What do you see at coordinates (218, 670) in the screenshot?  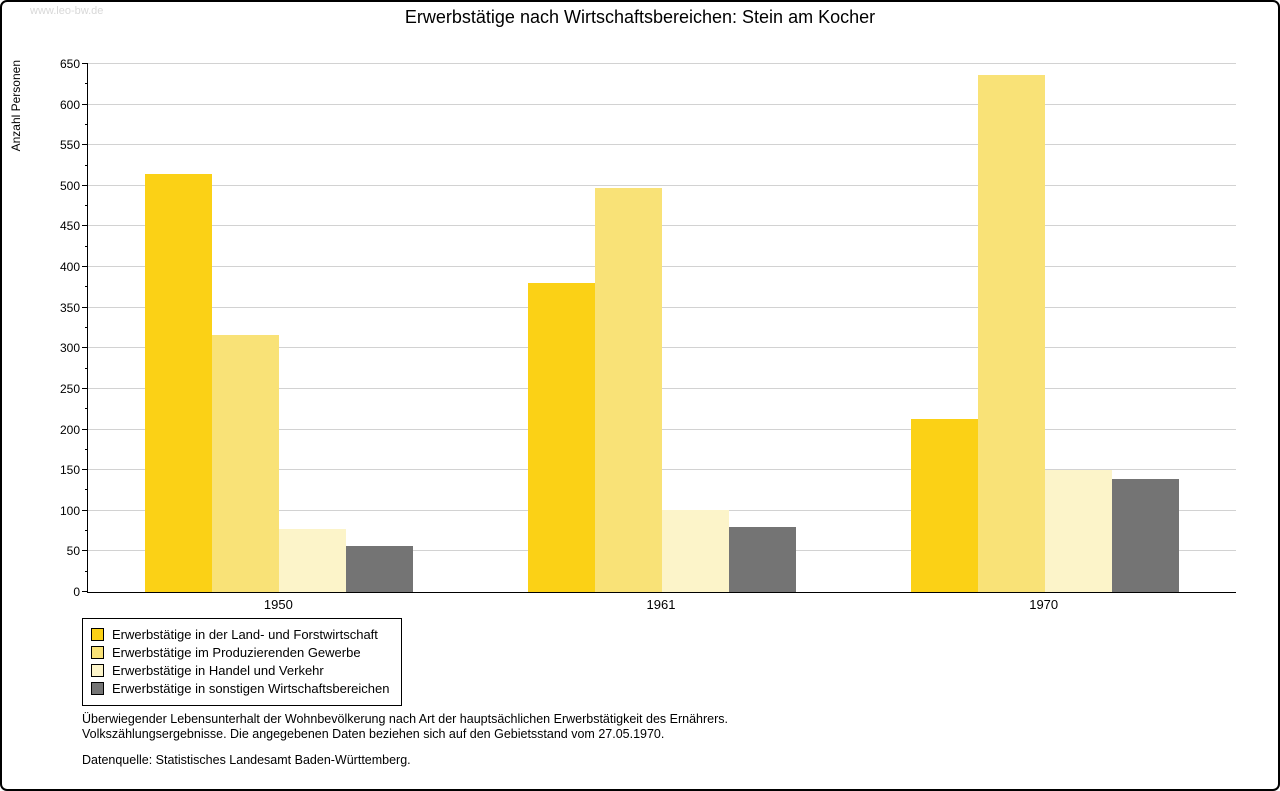 I see `legend-label: Erwerbstätige in Handel und Verkehr` at bounding box center [218, 670].